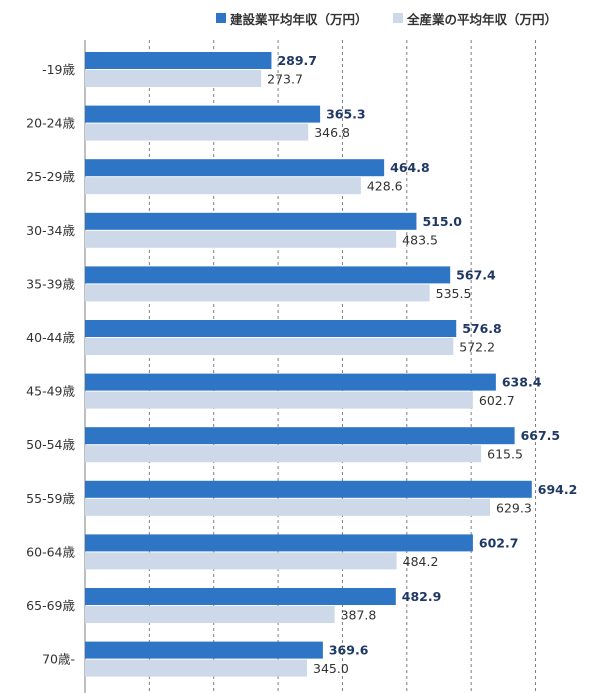 This screenshot has height=693, width=590. What do you see at coordinates (385, 186) in the screenshot?
I see `data-label-all-industries: 428.6` at bounding box center [385, 186].